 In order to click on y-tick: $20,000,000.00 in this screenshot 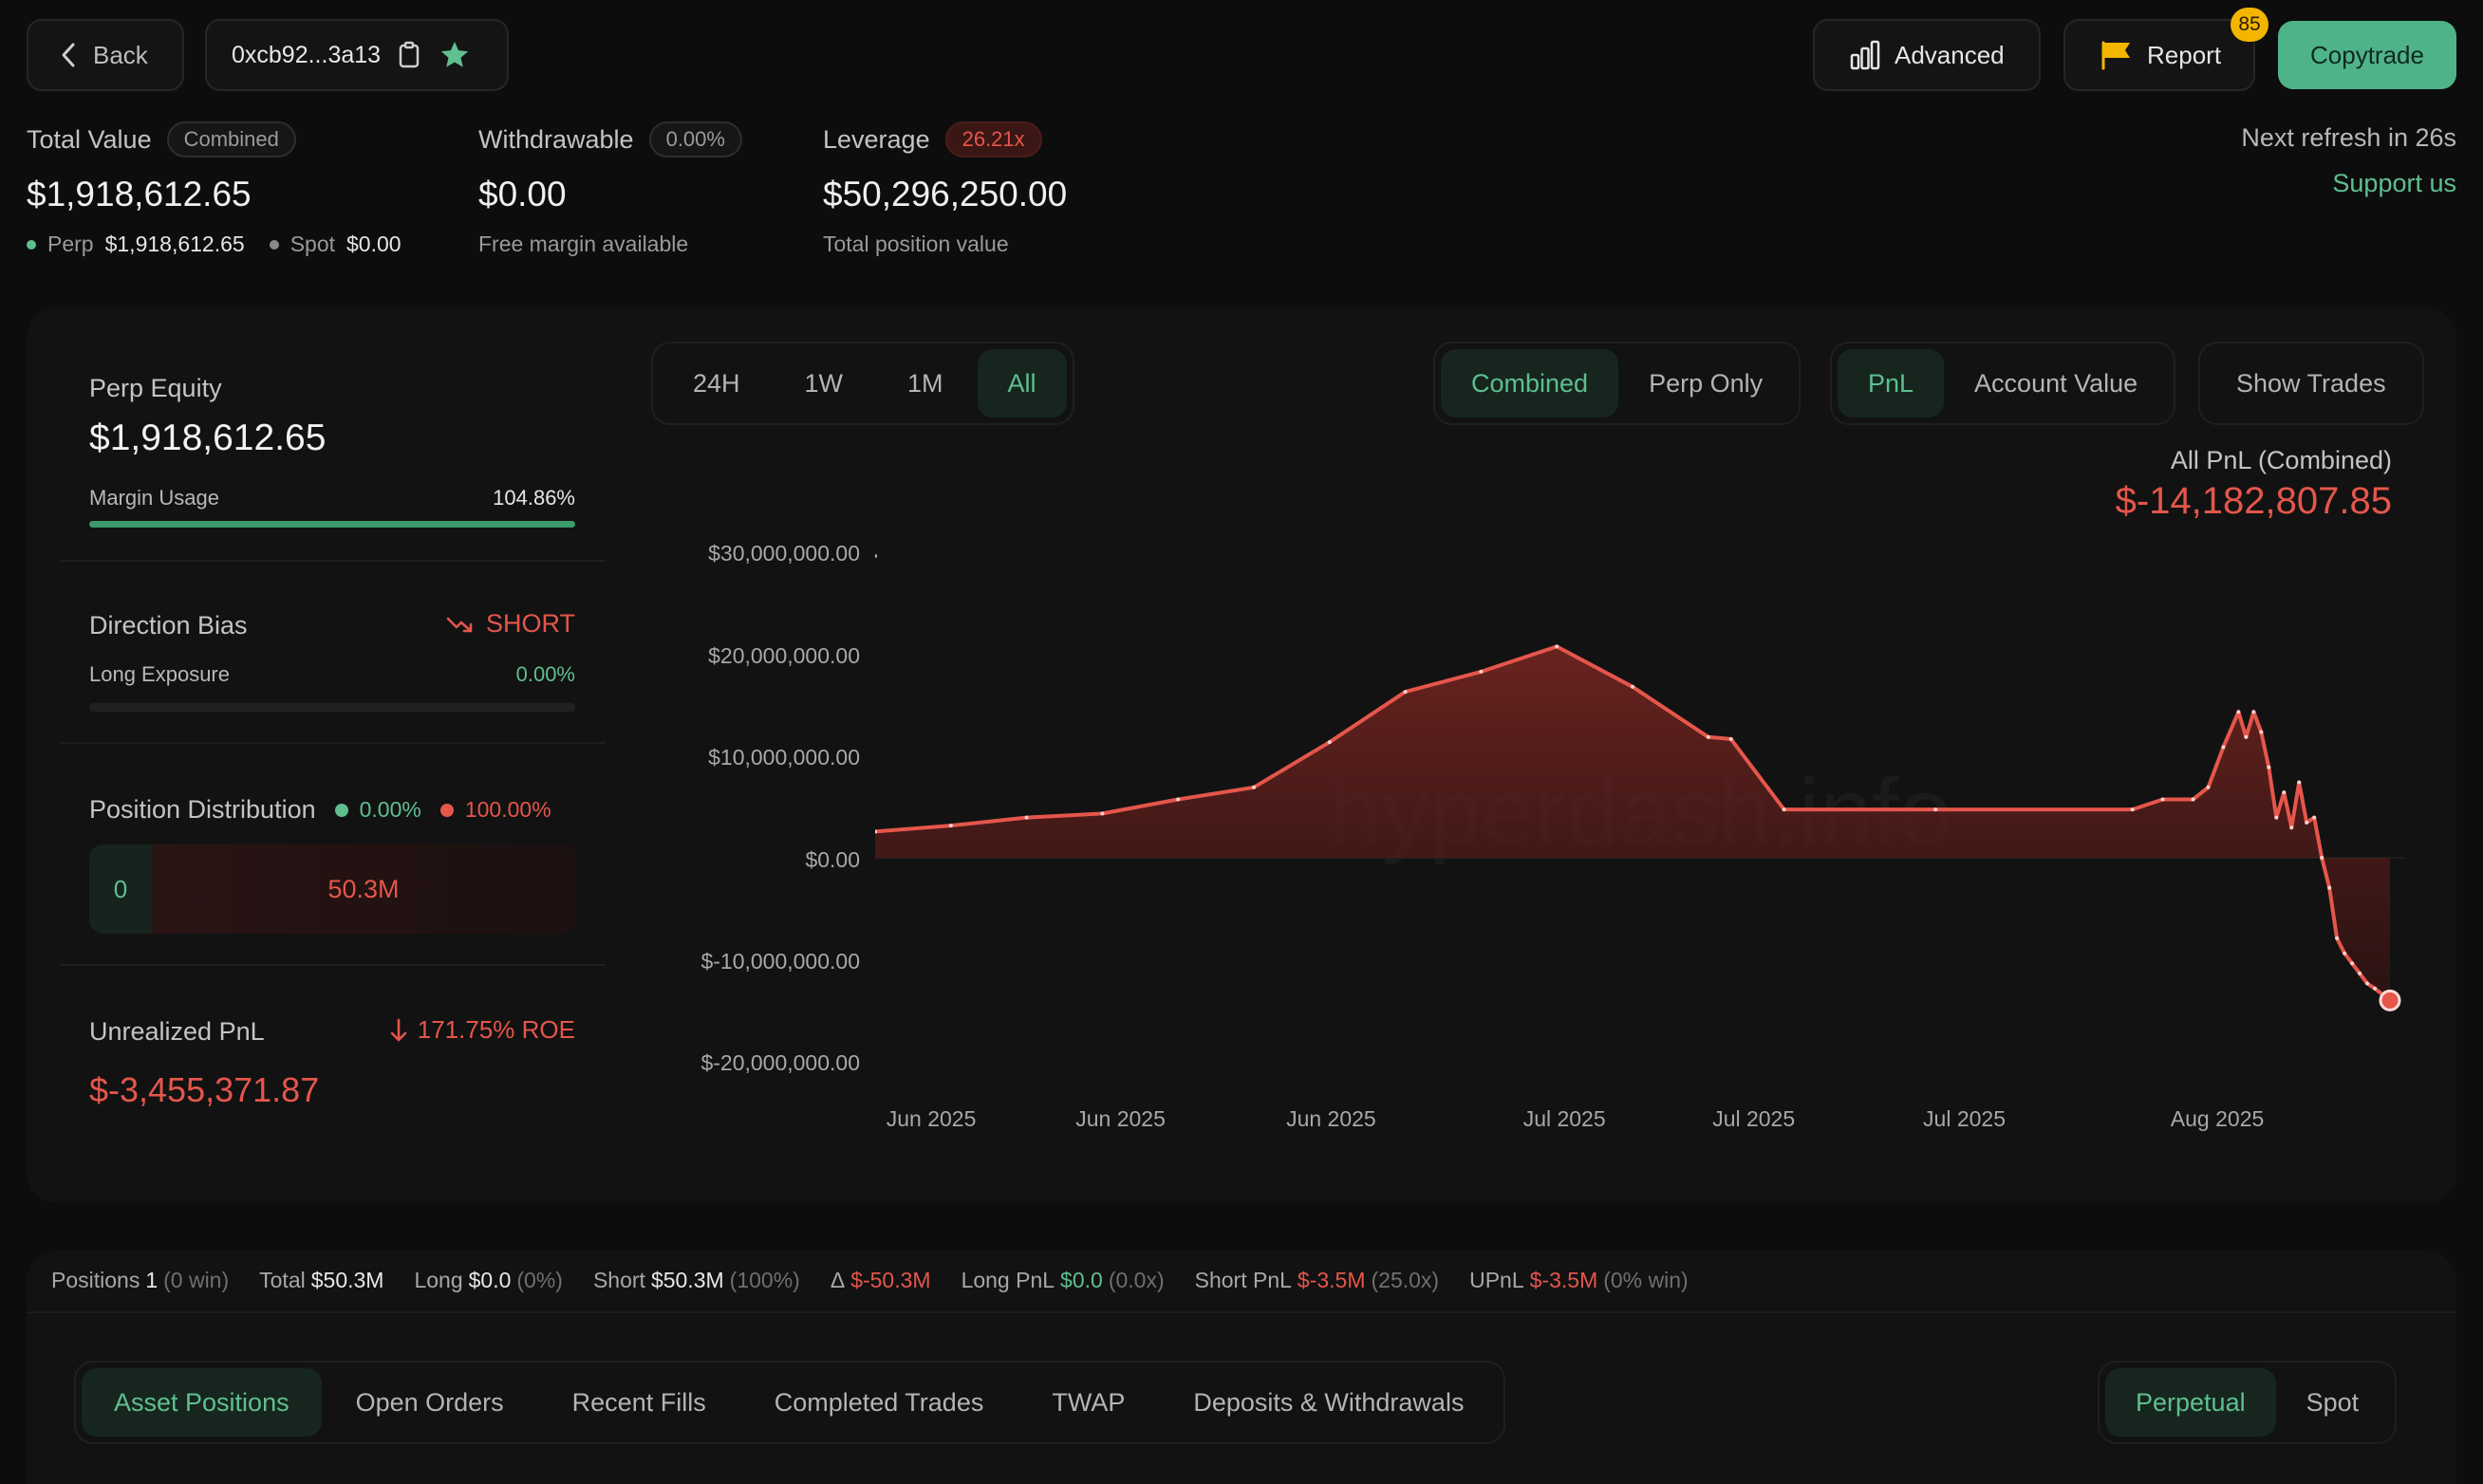, I will do `click(784, 655)`.